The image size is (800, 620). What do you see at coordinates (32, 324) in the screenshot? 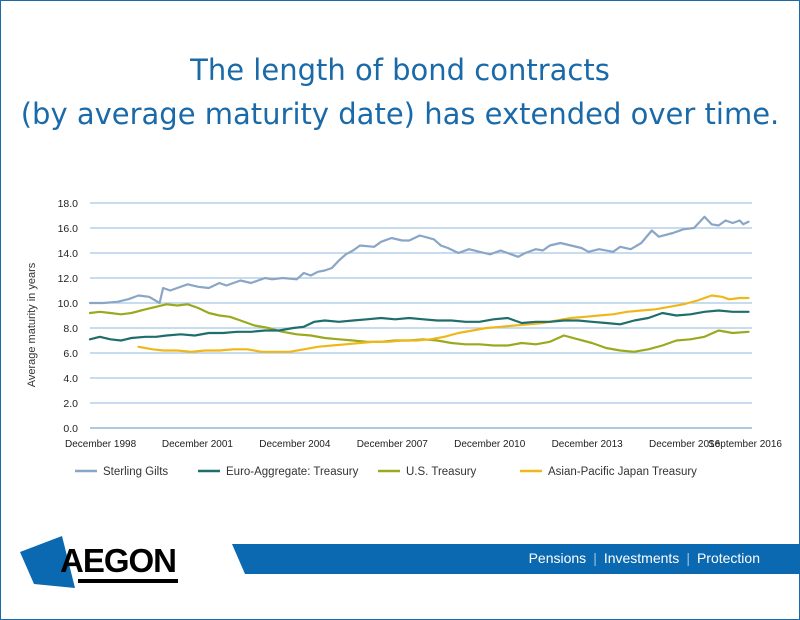
I see `y-axis-label: Average maturity in years` at bounding box center [32, 324].